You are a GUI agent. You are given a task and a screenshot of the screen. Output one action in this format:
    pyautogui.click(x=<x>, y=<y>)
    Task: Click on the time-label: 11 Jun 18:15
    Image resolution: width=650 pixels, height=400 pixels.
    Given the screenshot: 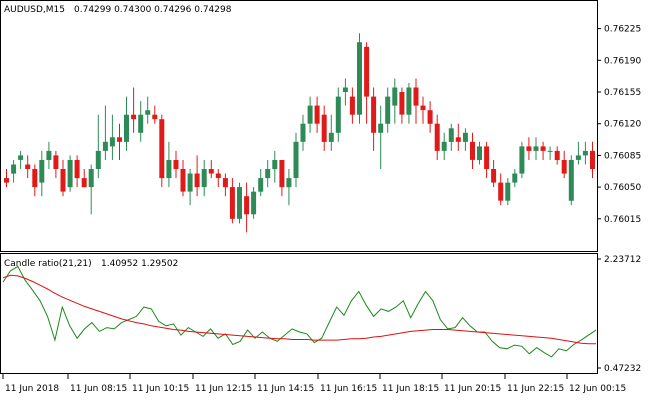 What is the action you would take?
    pyautogui.click(x=410, y=389)
    